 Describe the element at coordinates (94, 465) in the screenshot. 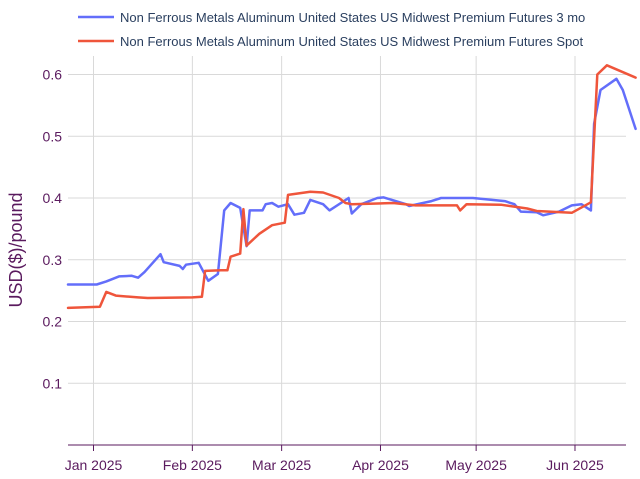

I see `x-tick-label: Jan 2025` at that location.